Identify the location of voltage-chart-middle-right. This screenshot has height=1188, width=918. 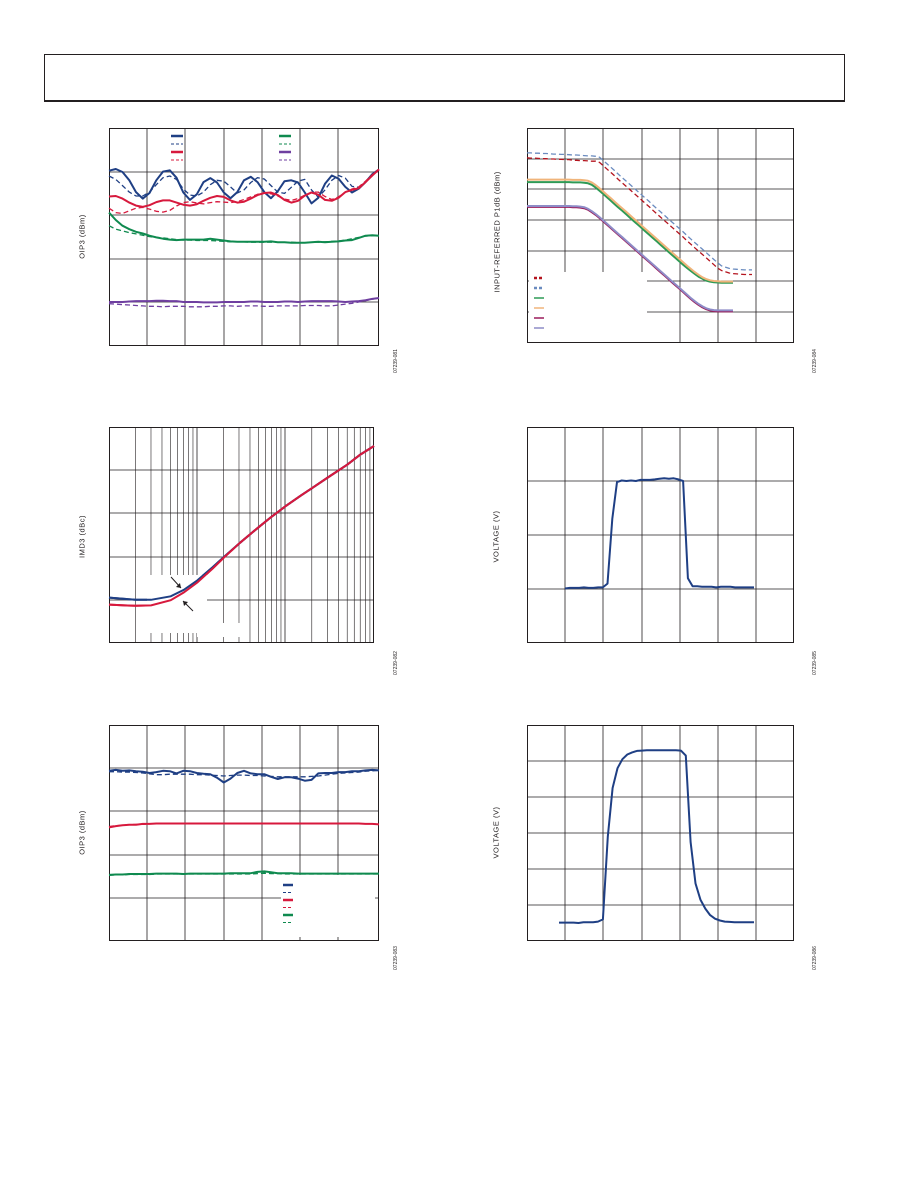
(660, 535).